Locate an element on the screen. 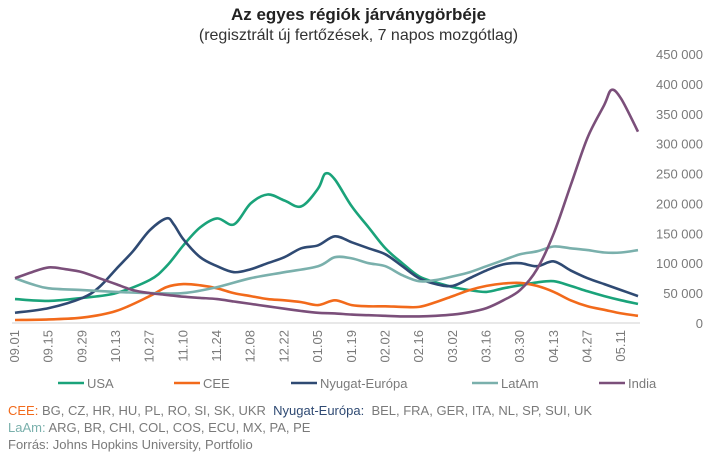 The image size is (717, 463). x-tick-label: 04.13 is located at coordinates (553, 346).